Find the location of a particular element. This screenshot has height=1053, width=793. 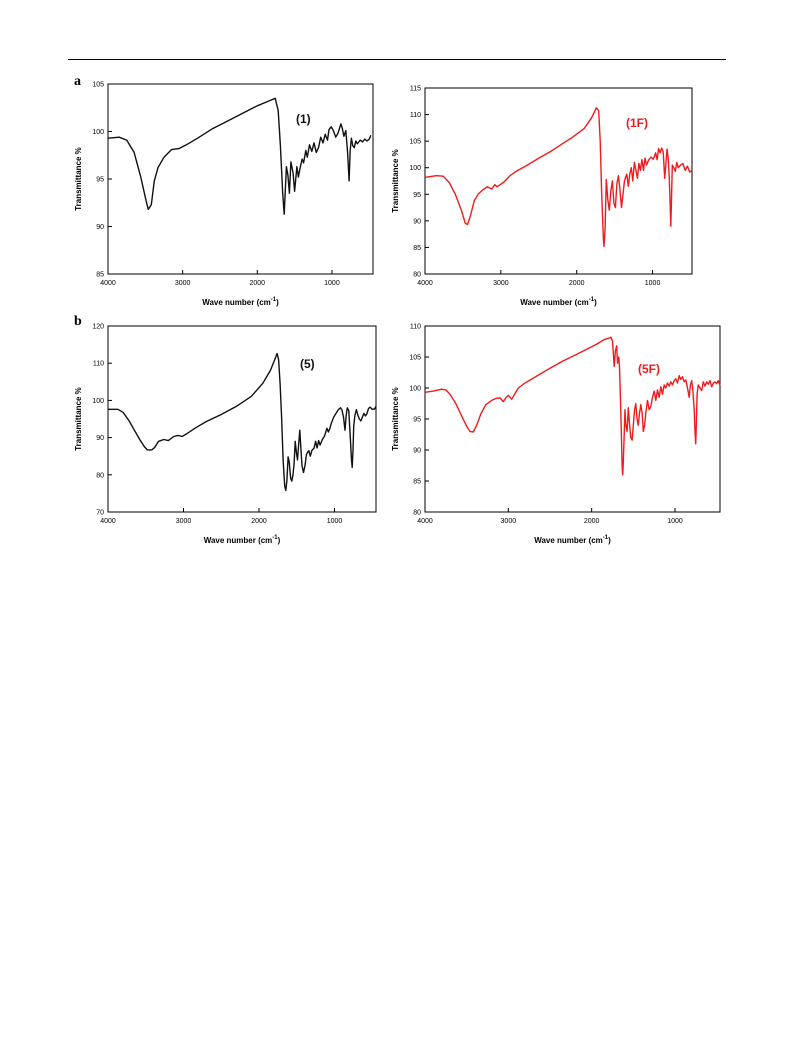

y-tick-label: 120 is located at coordinates (98, 327).